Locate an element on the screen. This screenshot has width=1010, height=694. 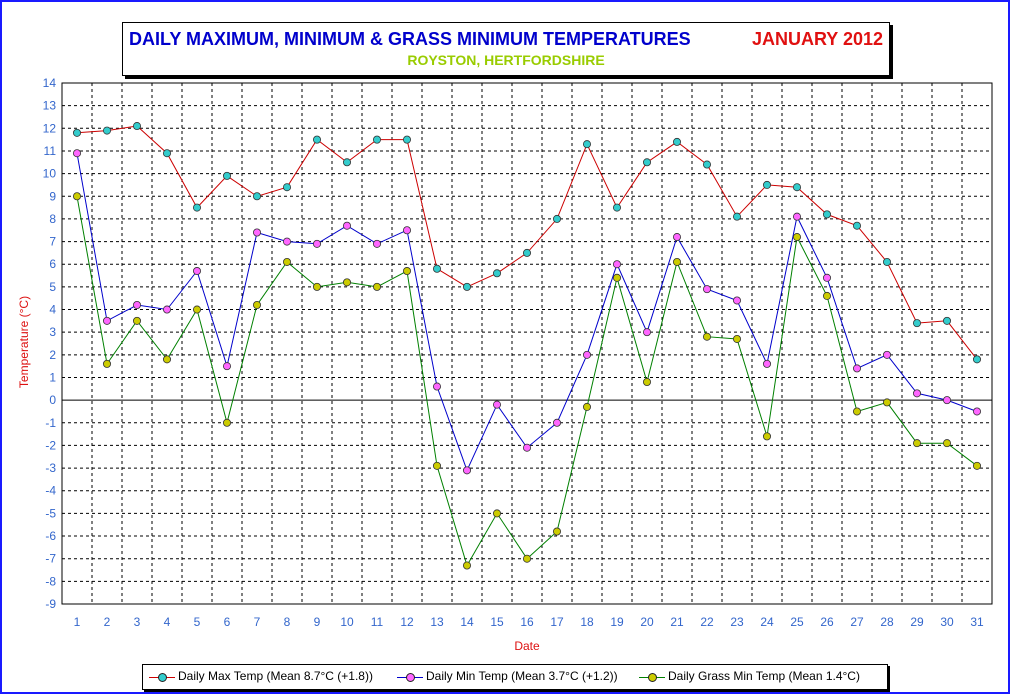
y-tick-label: 9 is located at coordinates (52, 196).